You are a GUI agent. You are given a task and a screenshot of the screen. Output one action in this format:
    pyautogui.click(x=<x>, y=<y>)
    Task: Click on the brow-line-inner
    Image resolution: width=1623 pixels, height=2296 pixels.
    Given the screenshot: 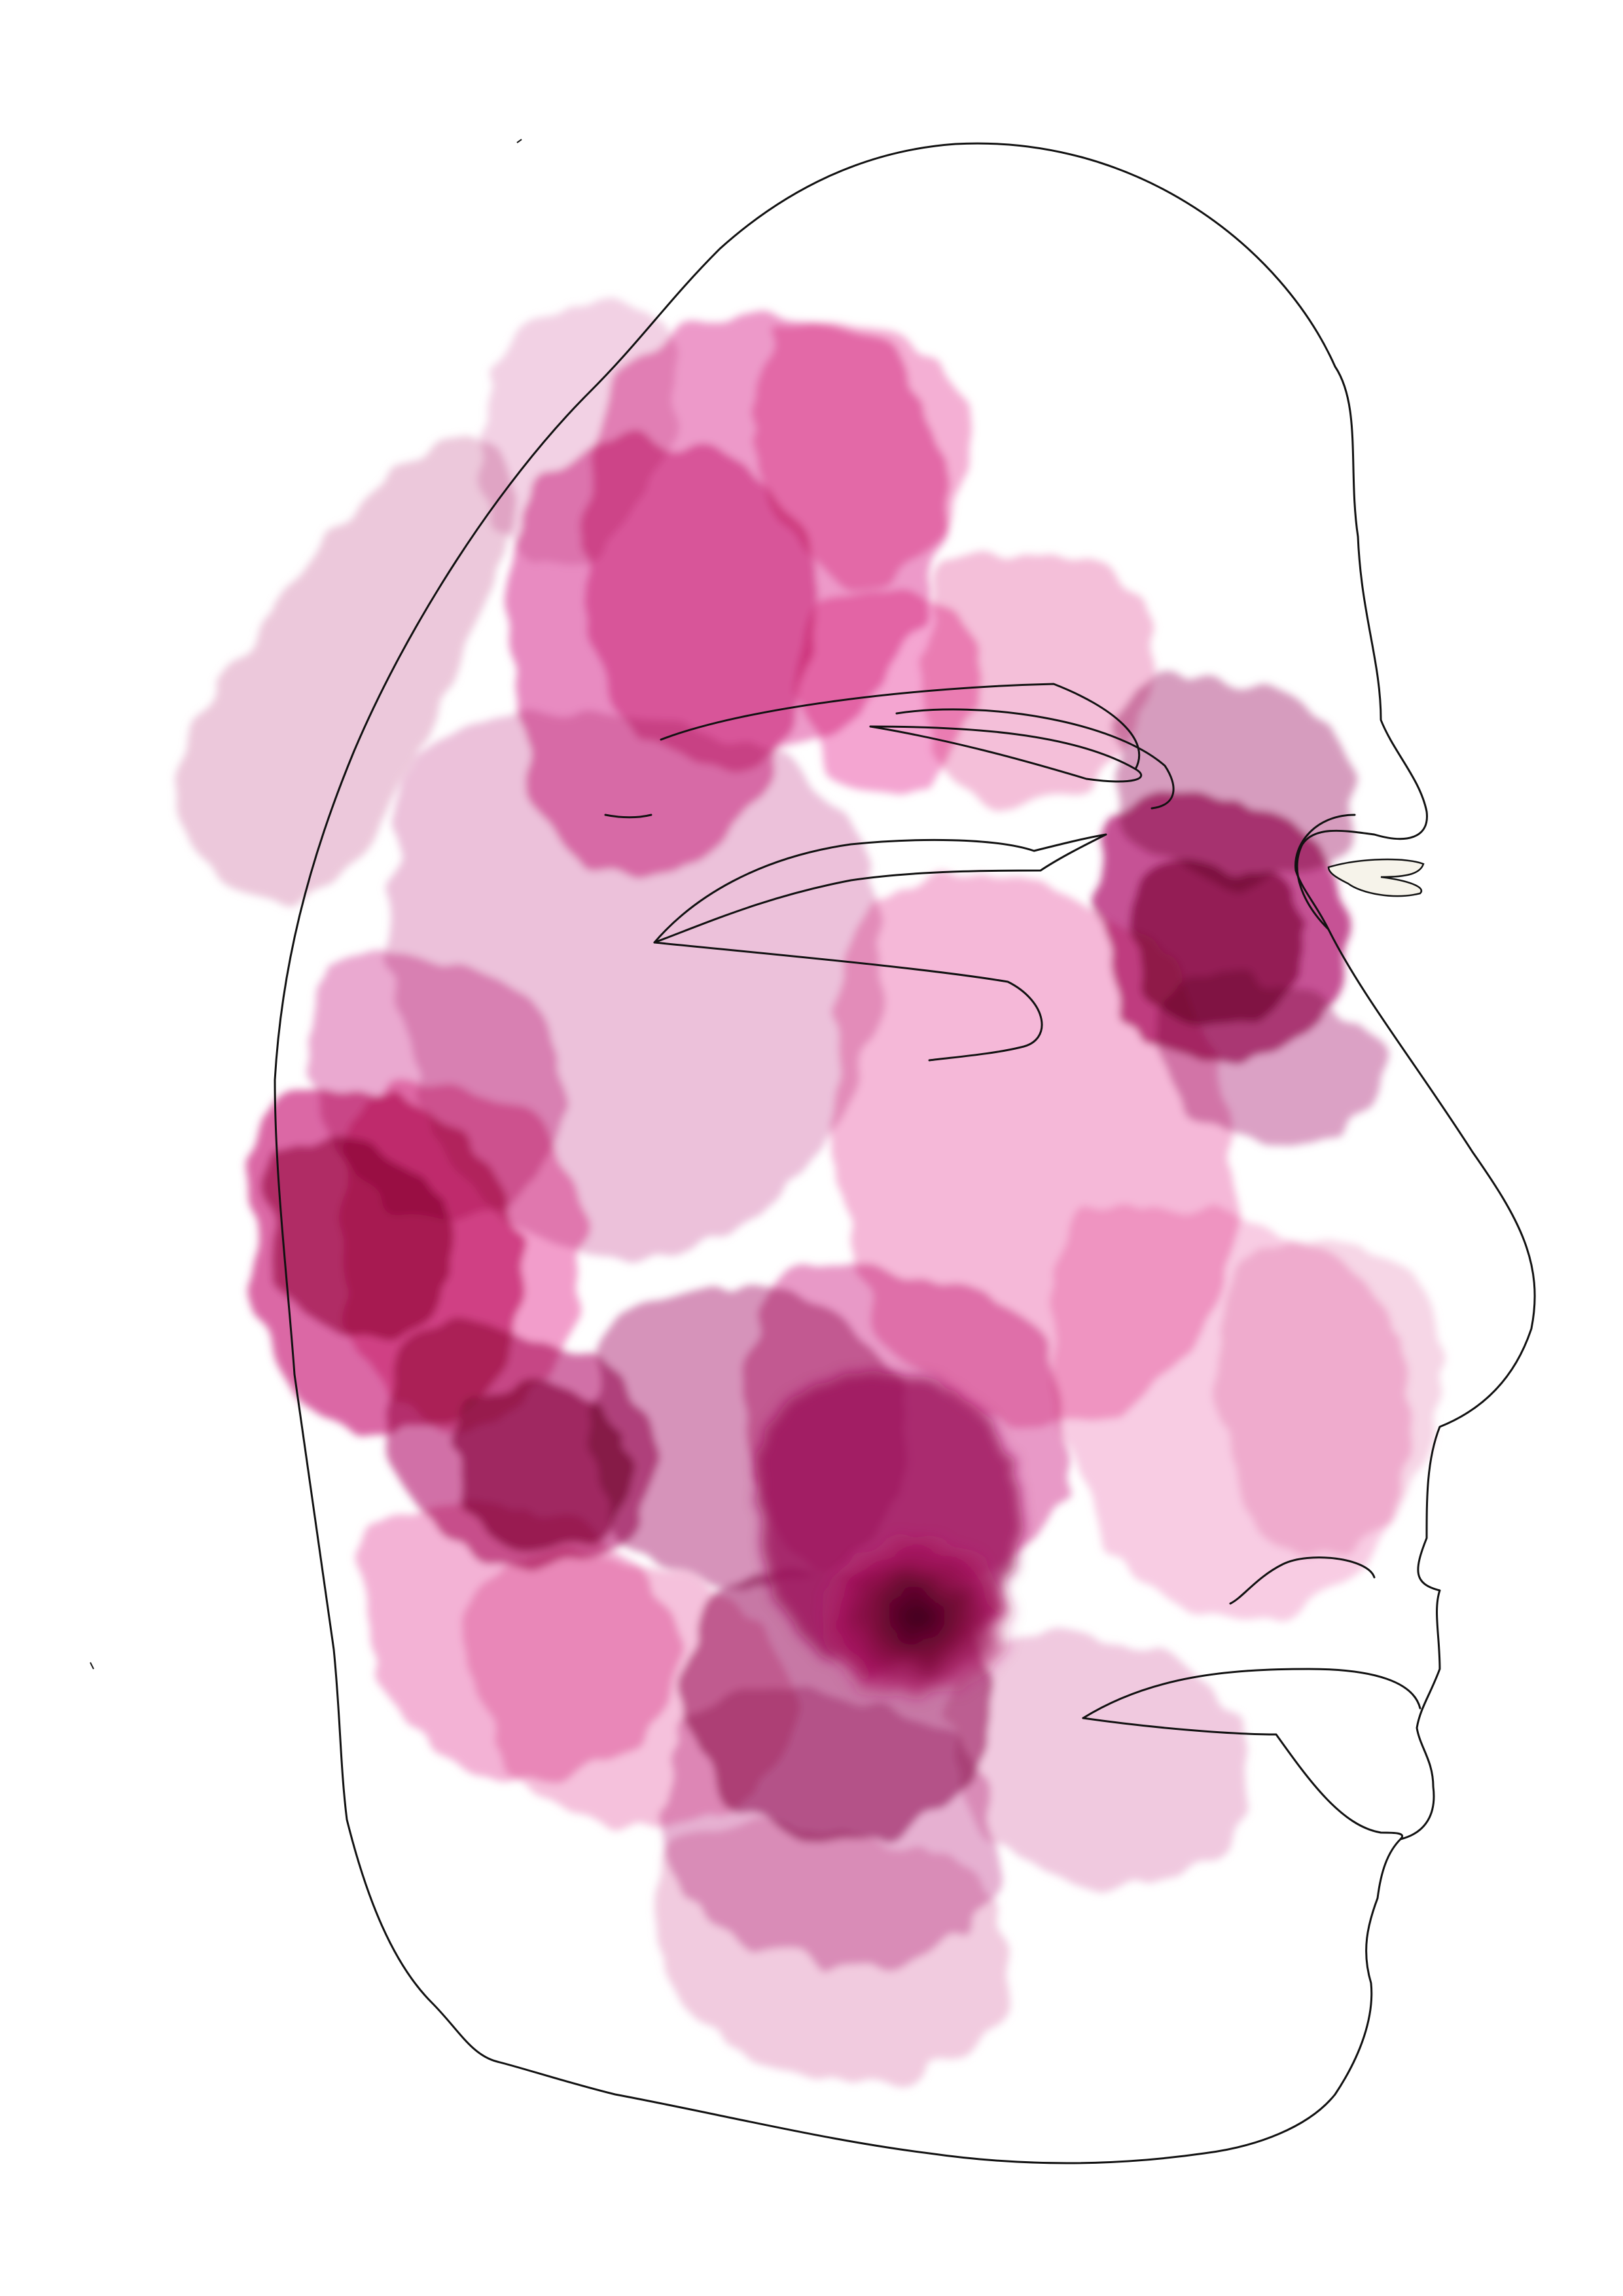 What is the action you would take?
    pyautogui.click(x=1006, y=754)
    